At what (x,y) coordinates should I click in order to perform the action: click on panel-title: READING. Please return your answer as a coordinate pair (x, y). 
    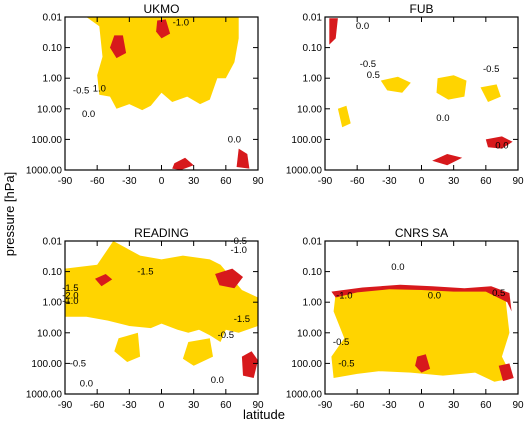
    Looking at the image, I should click on (161, 233).